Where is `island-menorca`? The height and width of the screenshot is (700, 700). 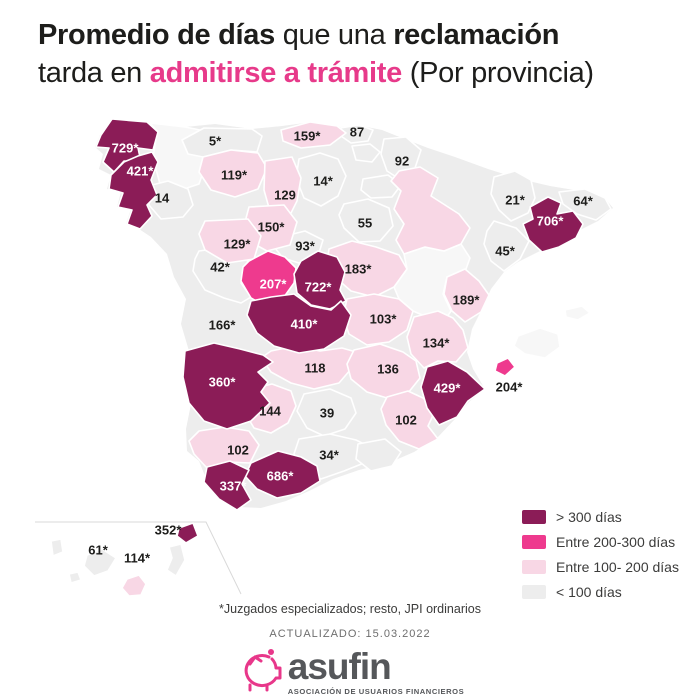 island-menorca is located at coordinates (577, 313).